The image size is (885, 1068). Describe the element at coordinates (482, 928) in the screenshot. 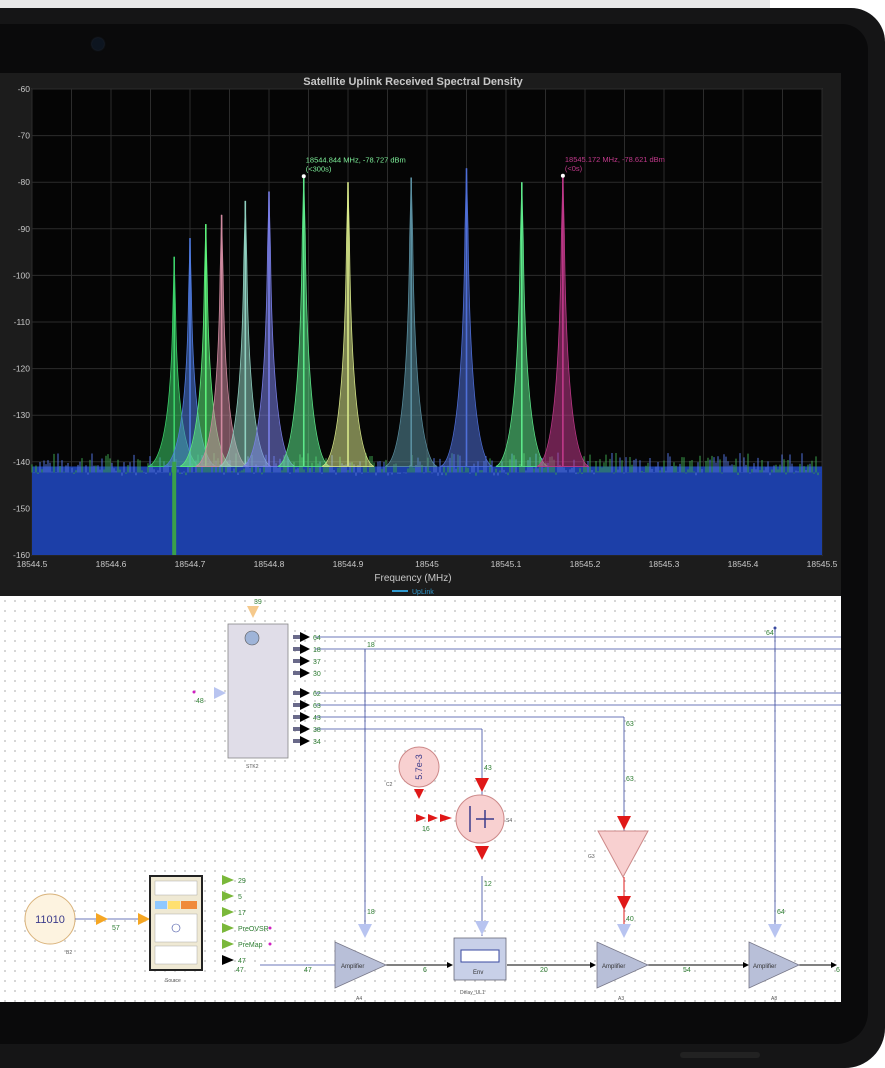

I see `delay-in-arrow` at that location.